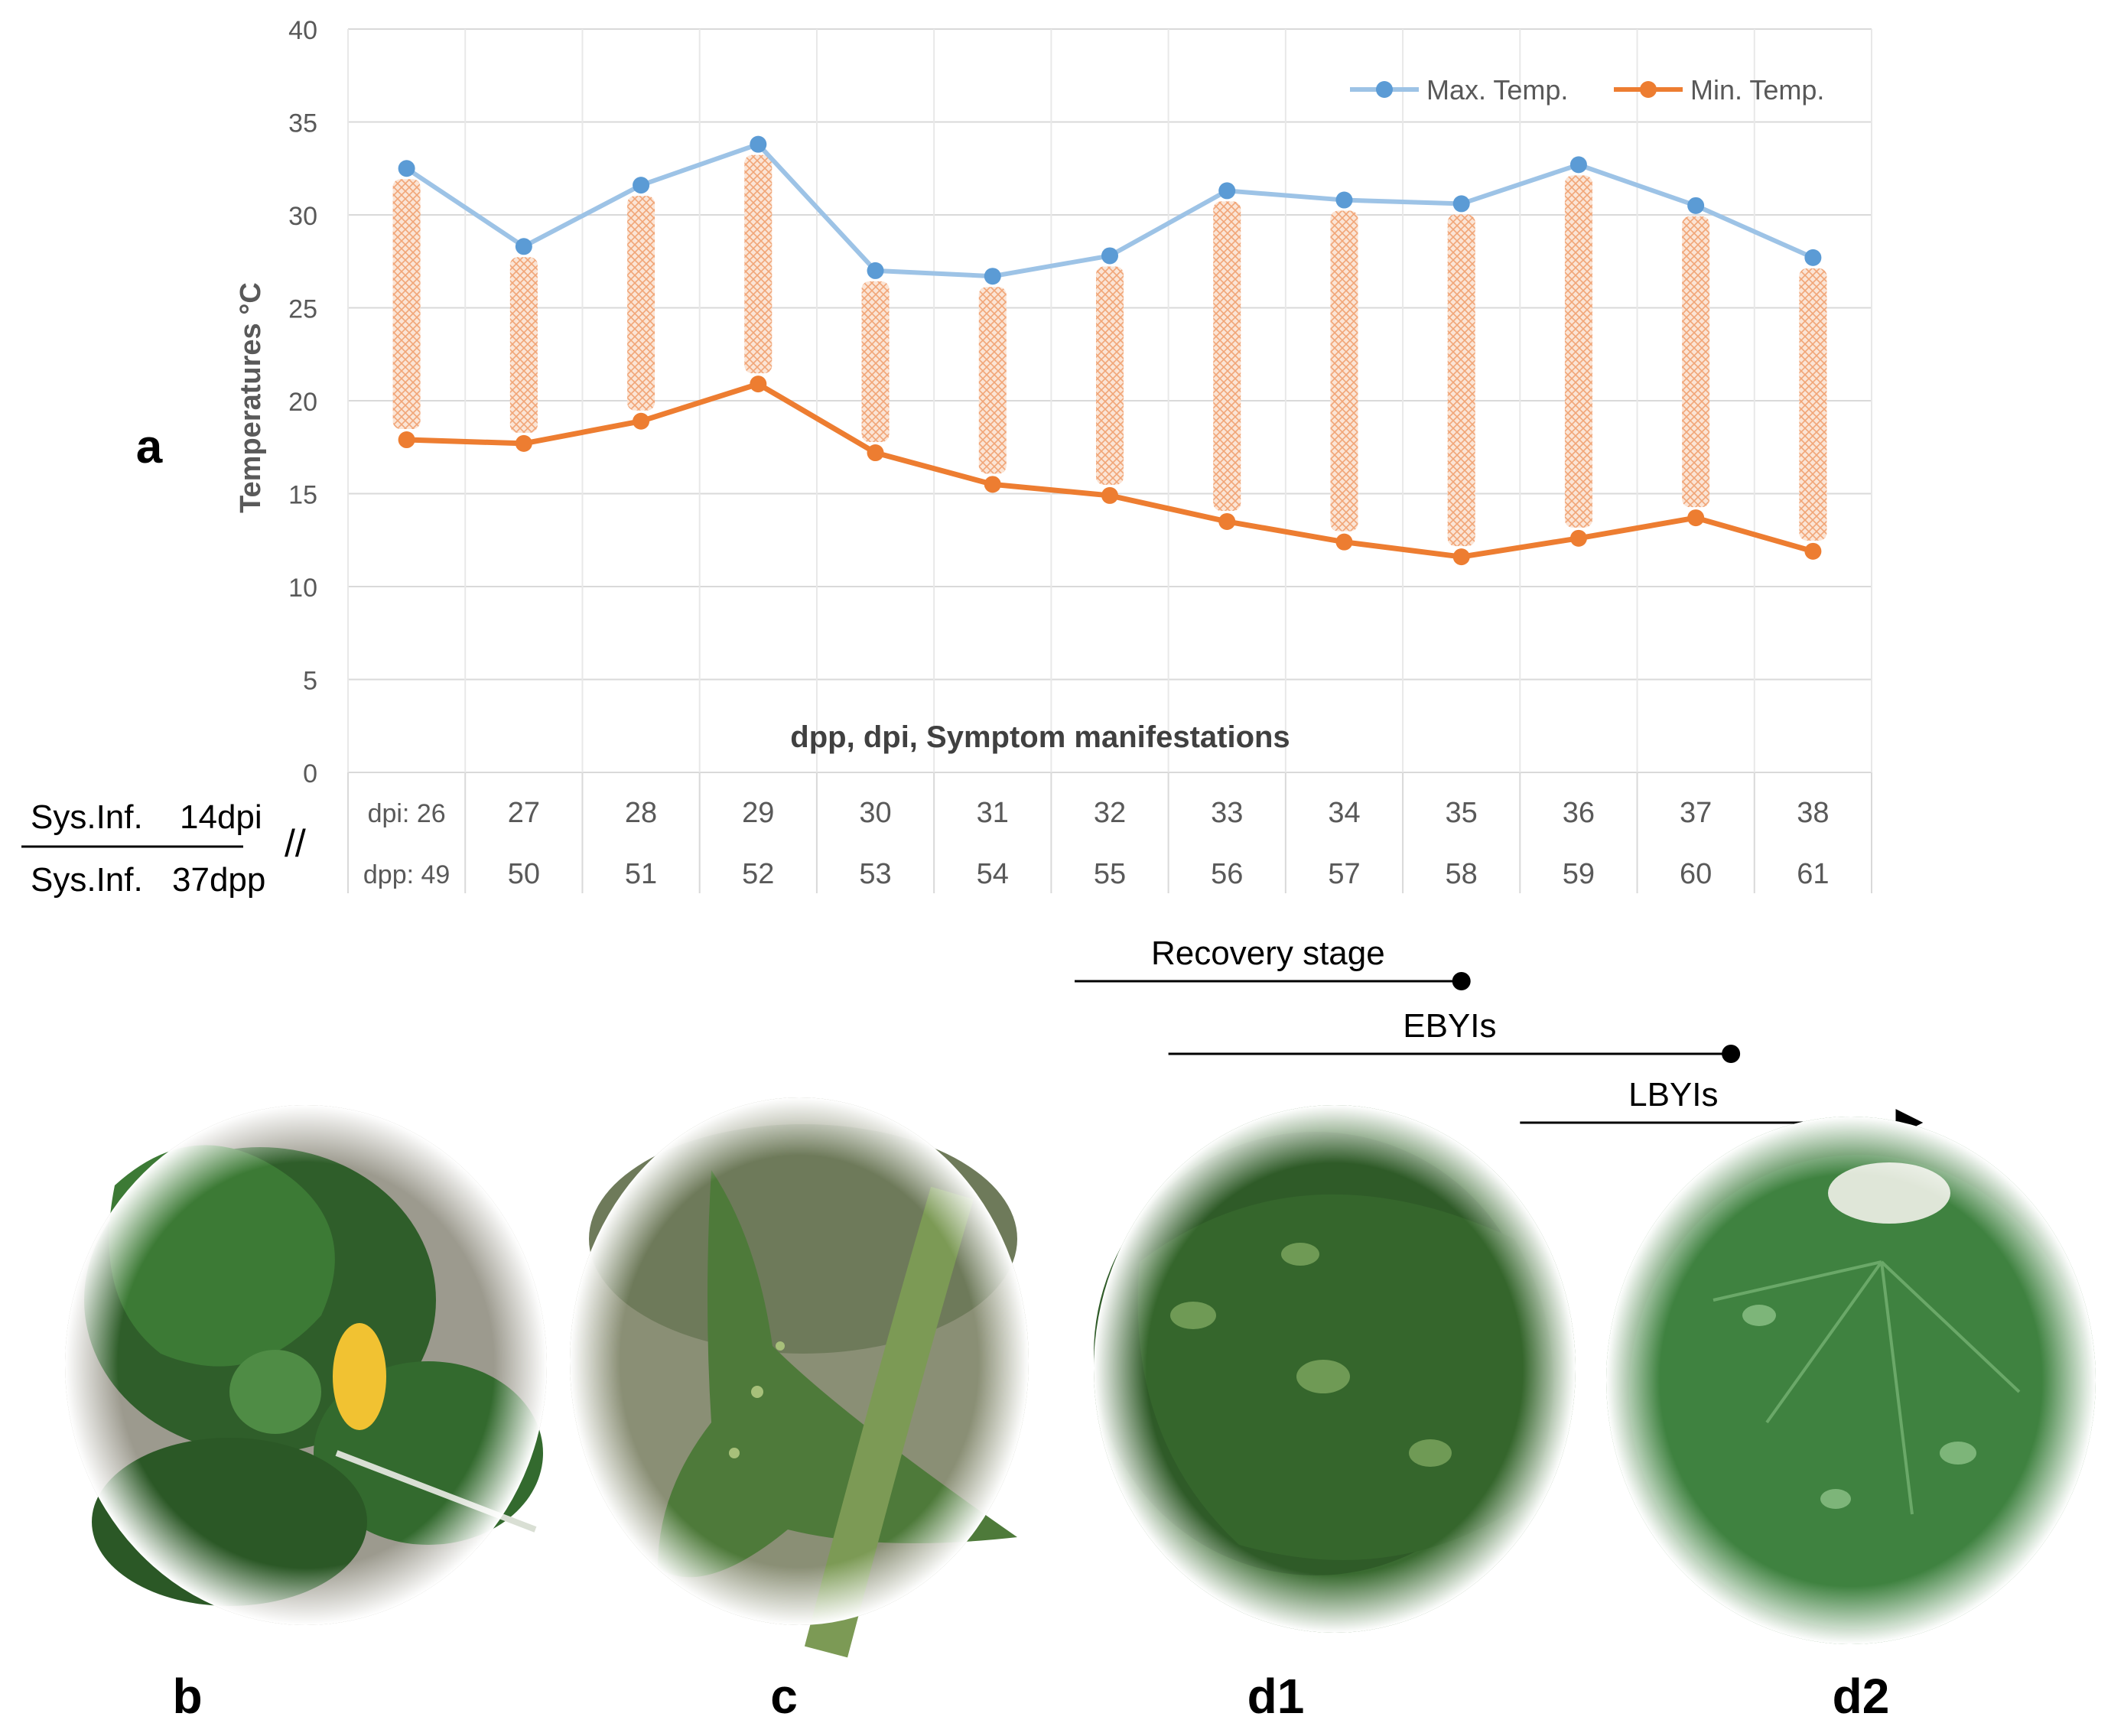 The width and height of the screenshot is (2124, 1736). Describe the element at coordinates (875, 874) in the screenshot. I see `x-tick-label-dpp: 53` at that location.